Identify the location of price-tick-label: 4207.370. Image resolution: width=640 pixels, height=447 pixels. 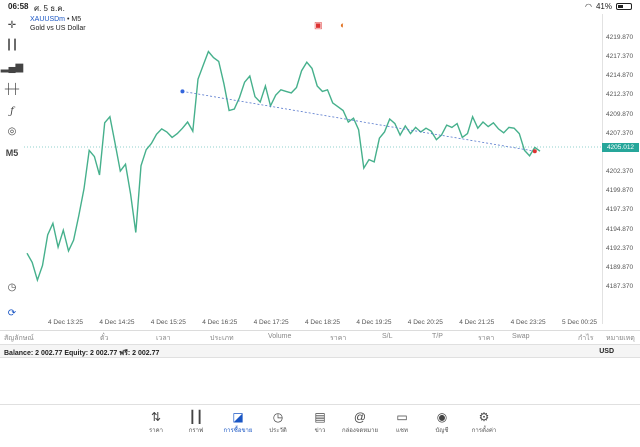
(620, 133).